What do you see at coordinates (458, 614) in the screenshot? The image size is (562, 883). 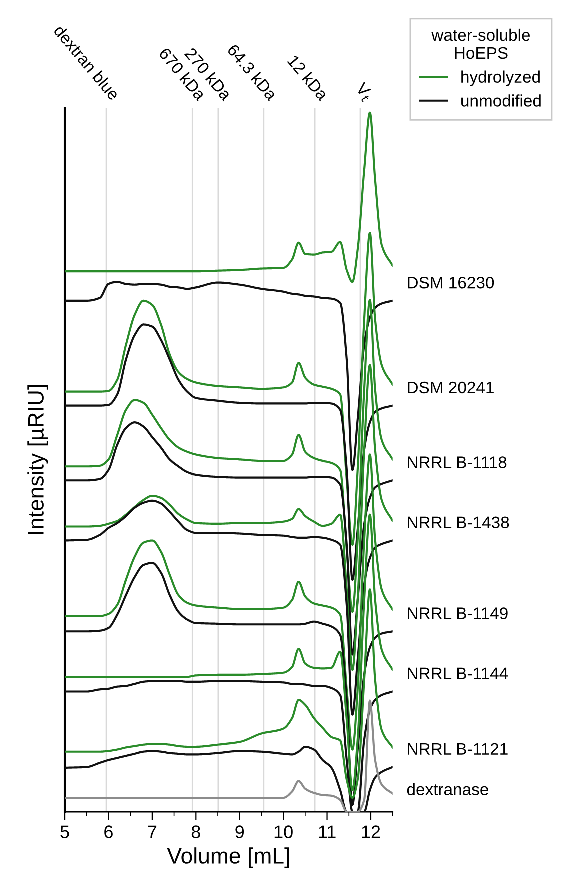 I see `text: NRRL B-1149` at bounding box center [458, 614].